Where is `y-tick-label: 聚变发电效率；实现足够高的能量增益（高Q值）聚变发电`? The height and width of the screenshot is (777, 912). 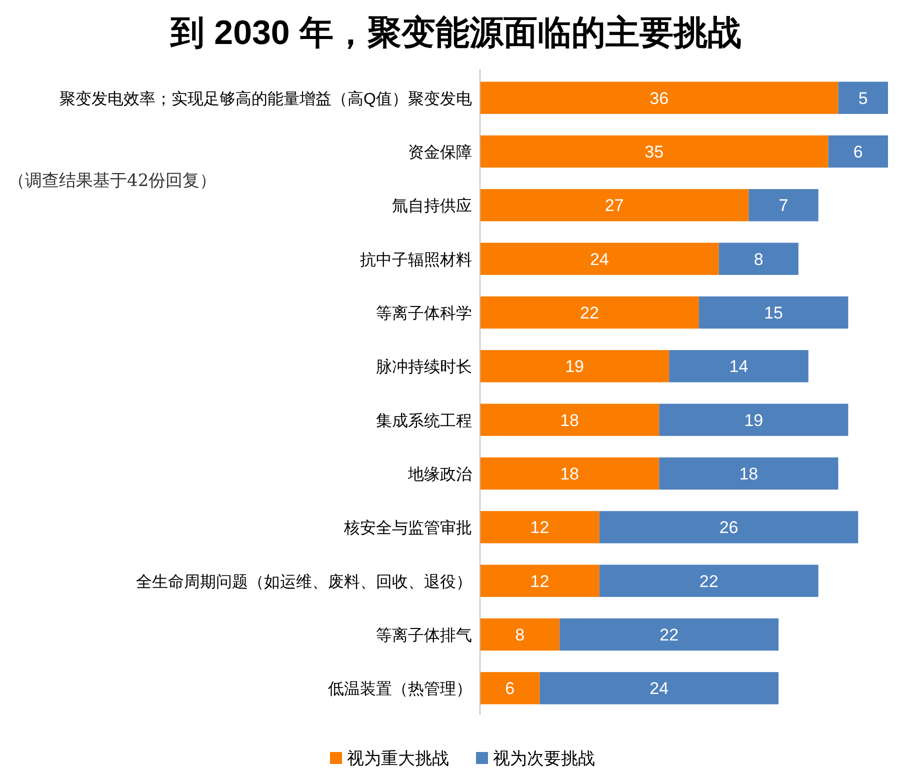 y-tick-label: 聚变发电效率；实现足够高的能量增益（高Q值）聚变发电 is located at coordinates (266, 99).